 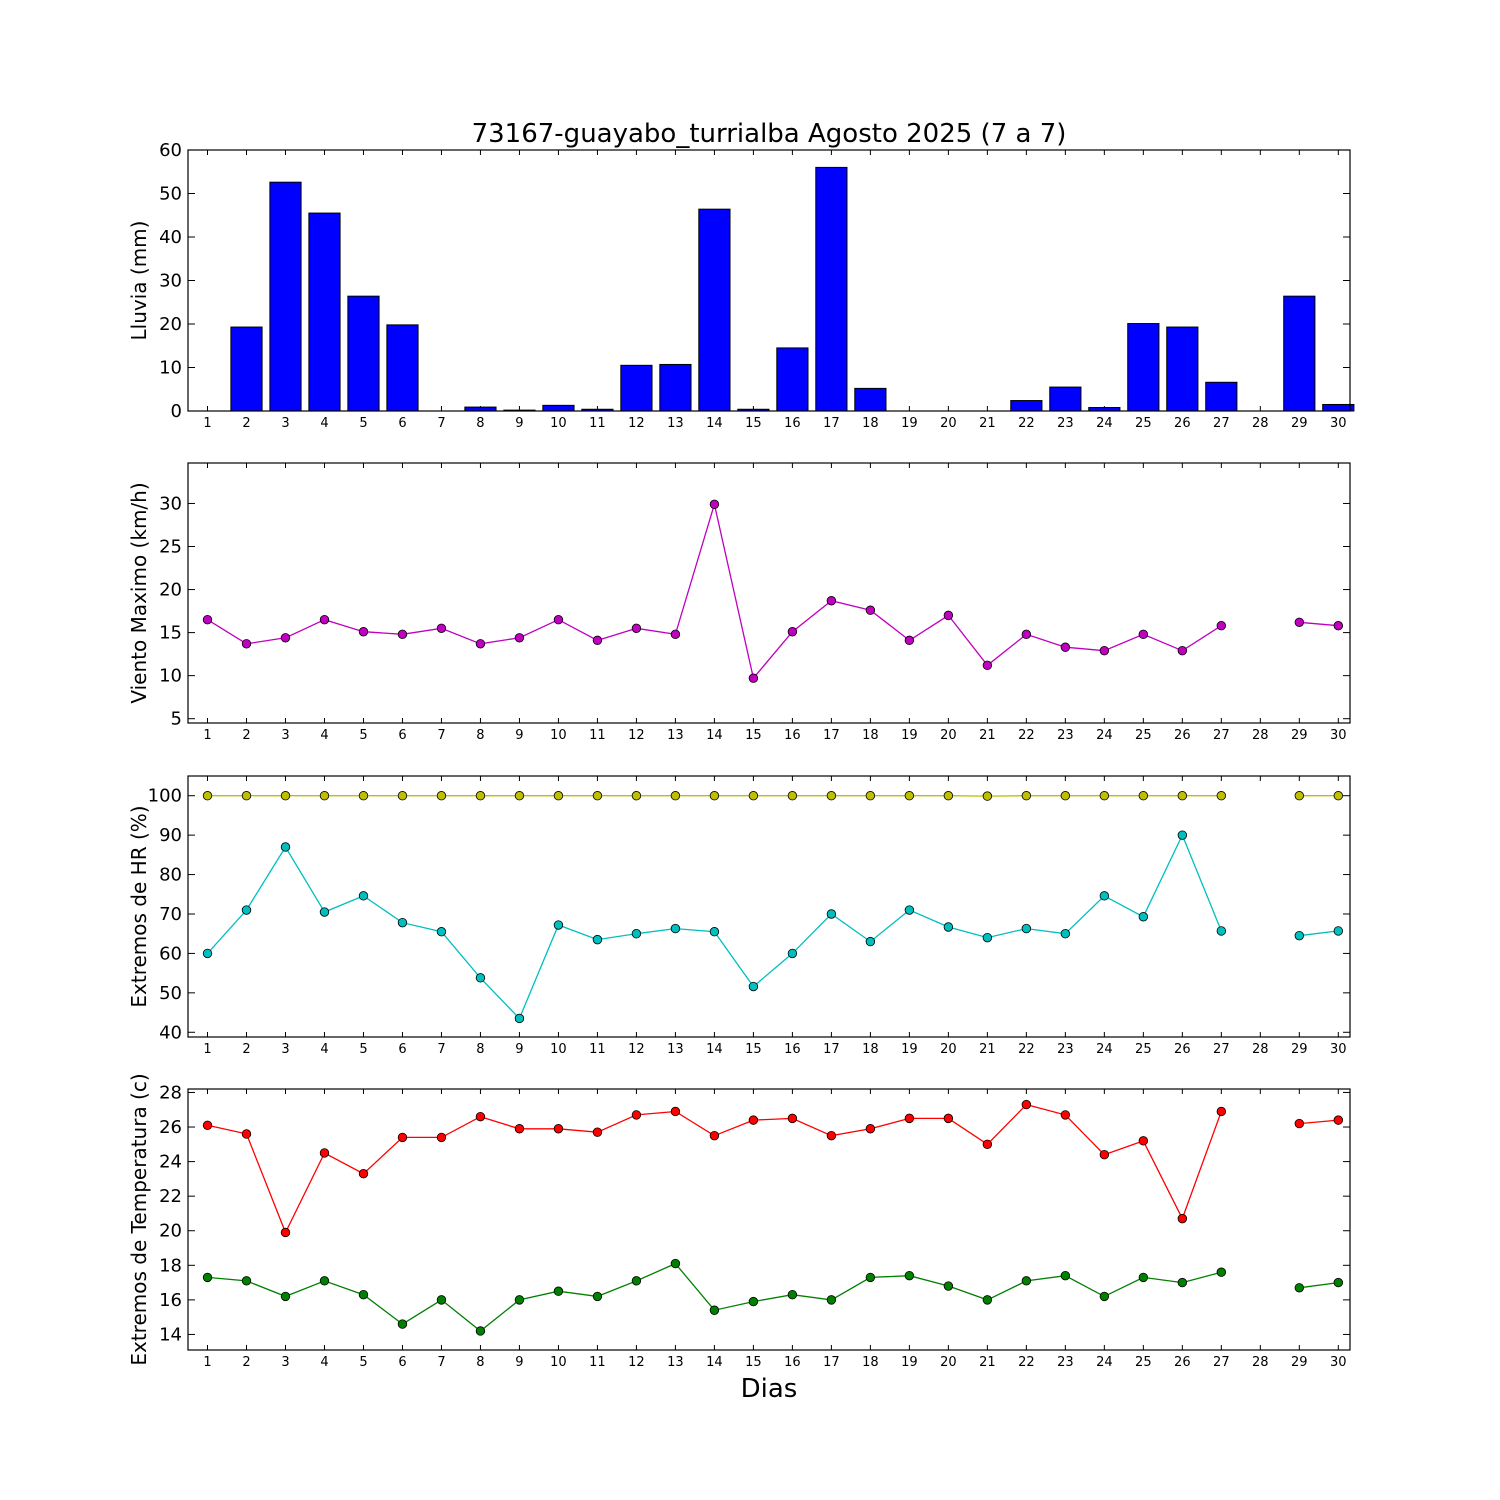 What do you see at coordinates (170, 1334) in the screenshot?
I see `y-tick-label: 14` at bounding box center [170, 1334].